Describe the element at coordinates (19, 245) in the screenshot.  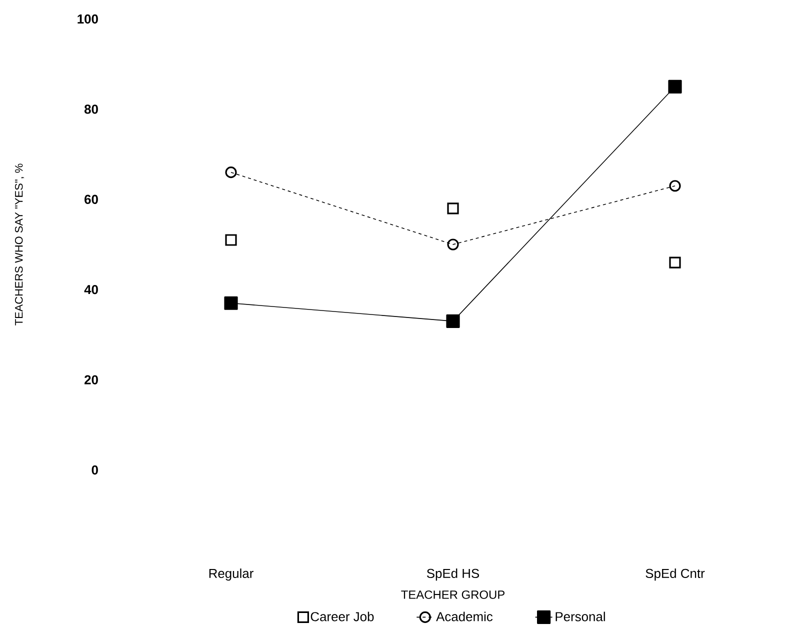
I see `y-axis-title: TEACHERS WHO SAY "YES", %` at that location.